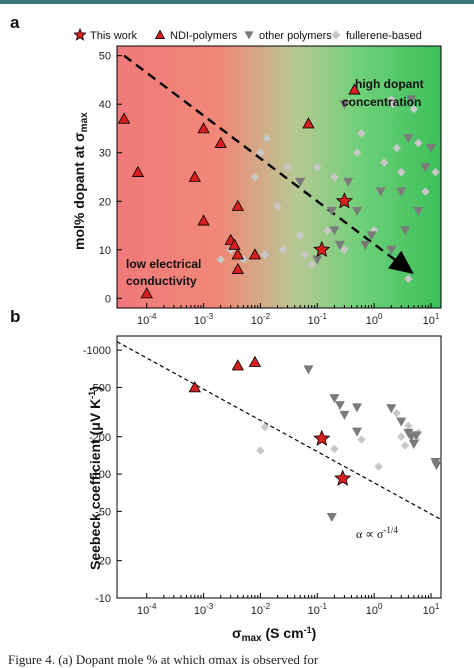 The height and width of the screenshot is (668, 474). What do you see at coordinates (105, 105) in the screenshot?
I see `a-y-tick-label: 40` at bounding box center [105, 105].